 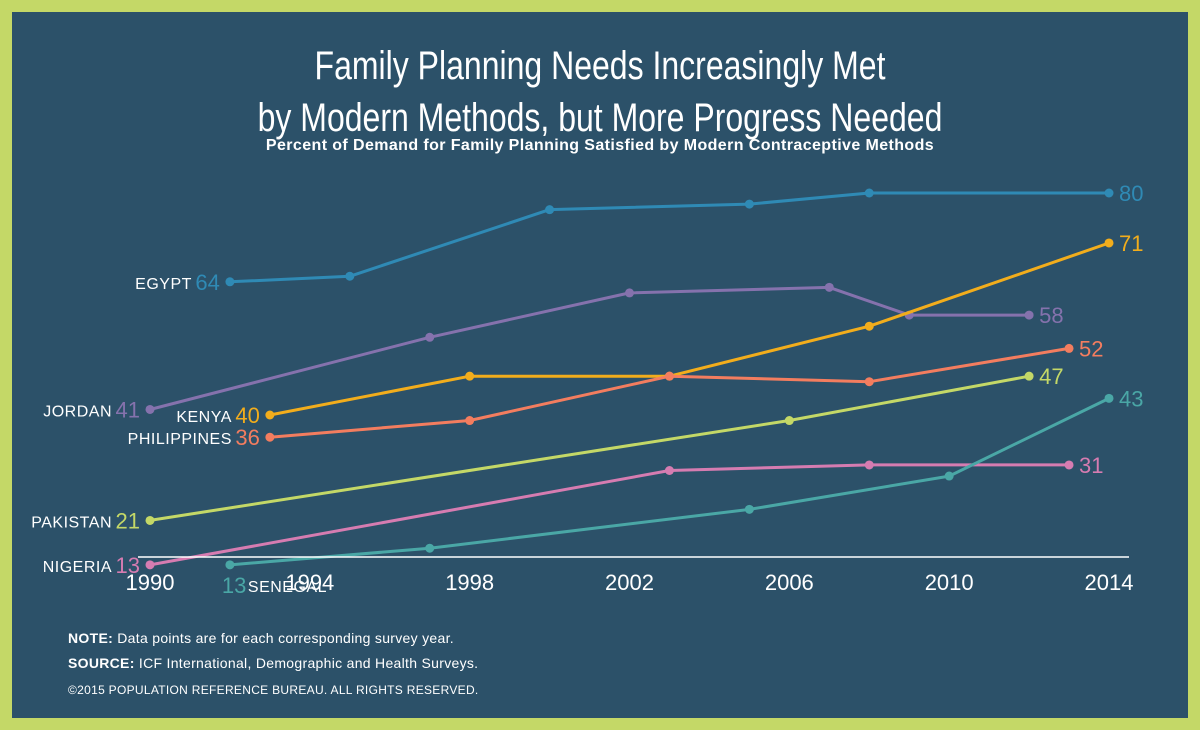 I want to click on chart-title-line-1: Family Planning Needs Increasingly Met, so click(x=600, y=66).